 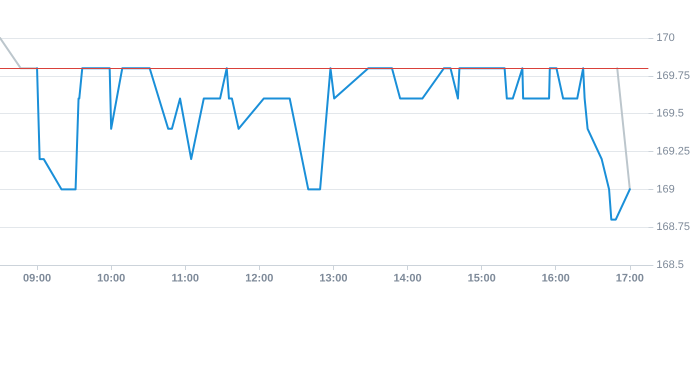 What do you see at coordinates (333, 278) in the screenshot?
I see `x-tick-label: 13:00` at bounding box center [333, 278].